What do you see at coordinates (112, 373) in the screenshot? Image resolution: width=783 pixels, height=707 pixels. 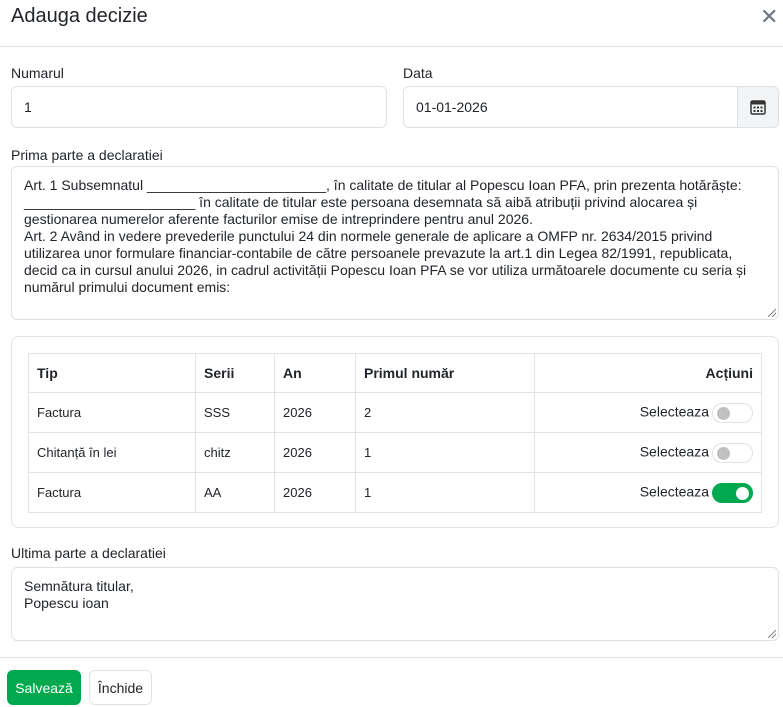 I see `header-tip: Tip` at bounding box center [112, 373].